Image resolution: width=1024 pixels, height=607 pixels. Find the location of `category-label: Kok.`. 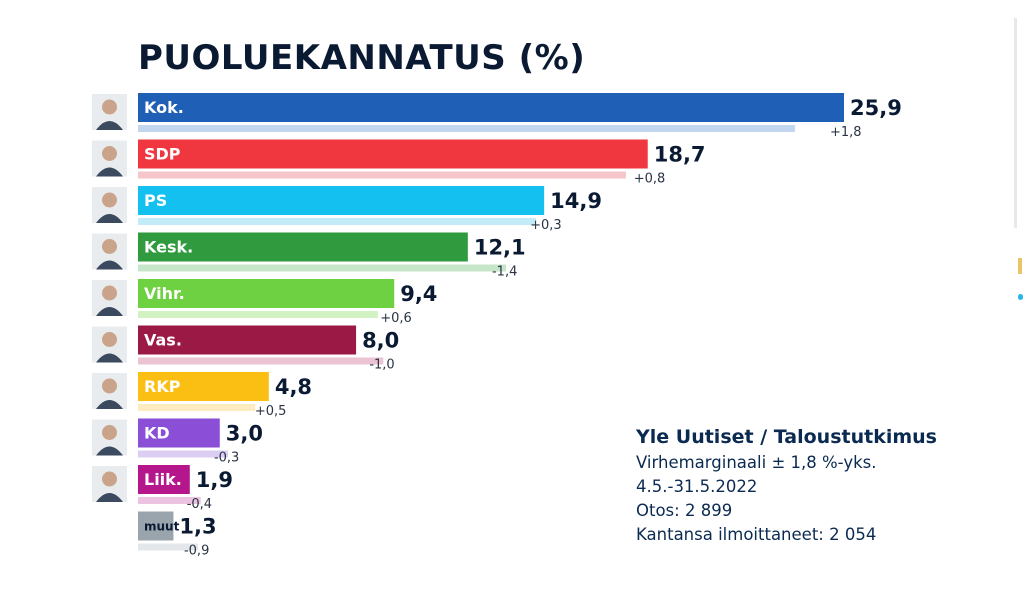

category-label: Kok. is located at coordinates (164, 107).